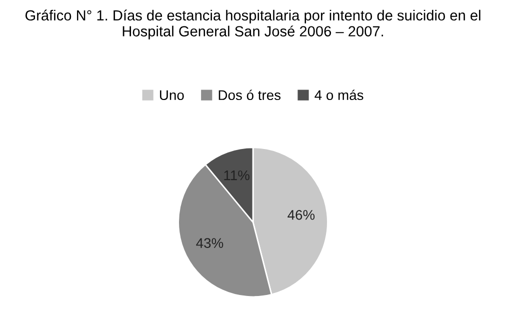 The width and height of the screenshot is (506, 322). What do you see at coordinates (252, 25) in the screenshot?
I see `chart-title: Gráfico N° 1. Días de estancia hospitalaria por intento de suicidio en el Hospital General San José 2006 – 2007.` at bounding box center [252, 25].